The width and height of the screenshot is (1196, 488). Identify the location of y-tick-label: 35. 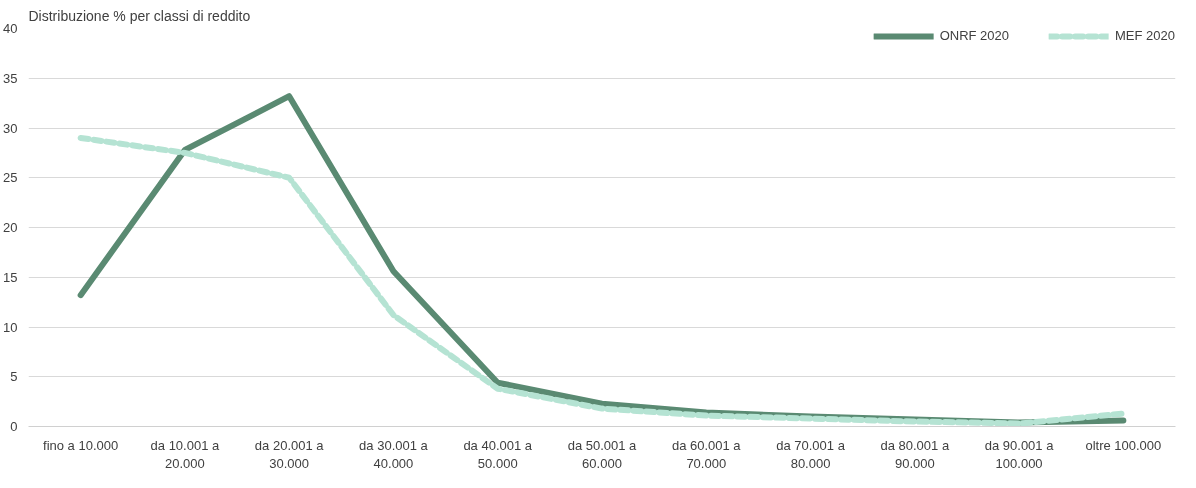
(10, 78).